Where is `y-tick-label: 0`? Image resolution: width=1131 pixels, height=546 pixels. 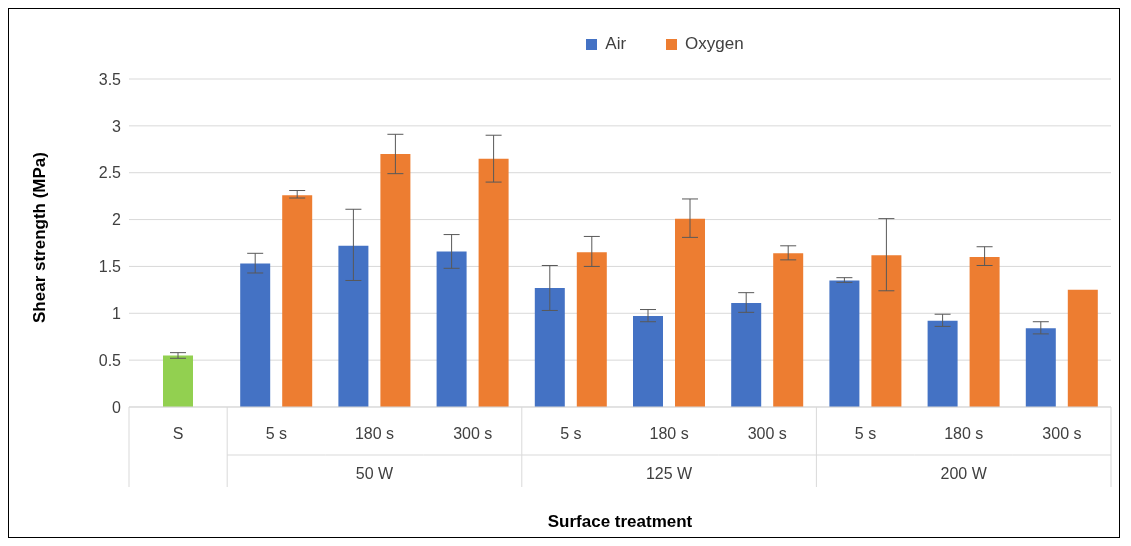
y-tick-label: 0 is located at coordinates (117, 407).